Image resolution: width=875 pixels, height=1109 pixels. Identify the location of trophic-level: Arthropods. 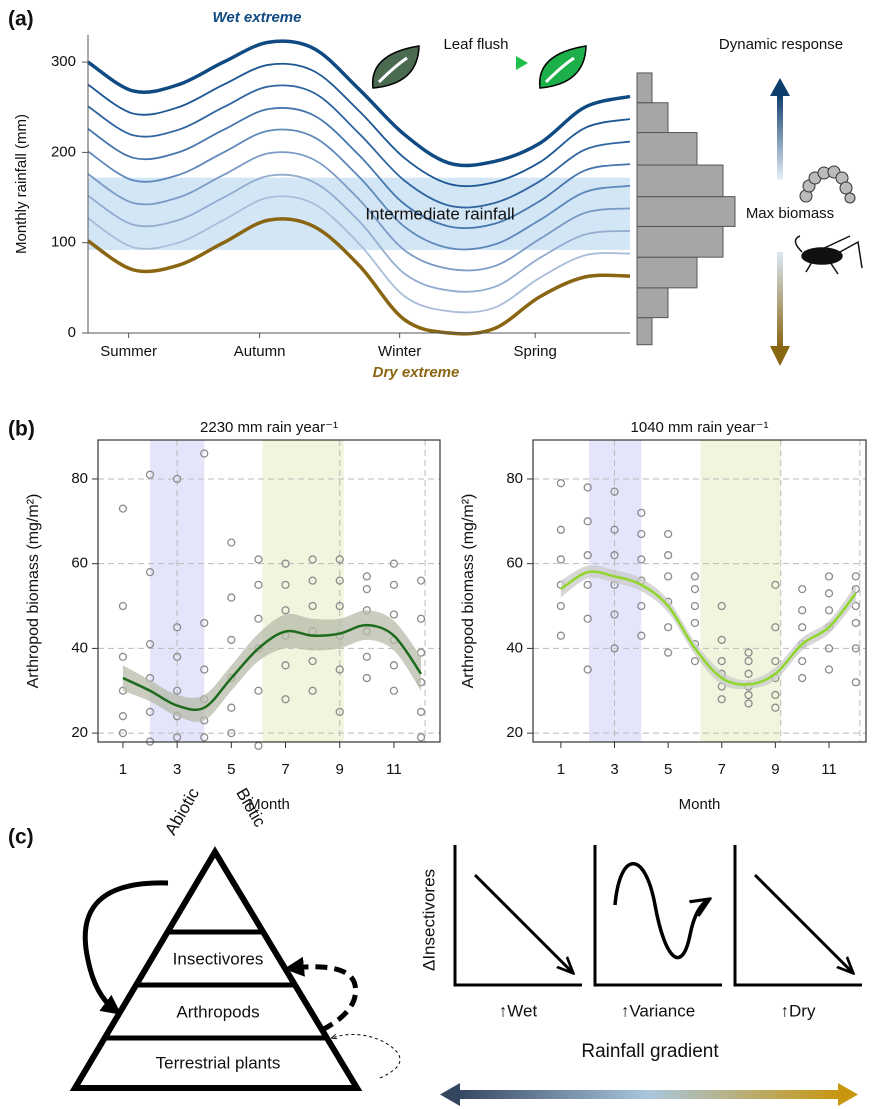
(217, 1011).